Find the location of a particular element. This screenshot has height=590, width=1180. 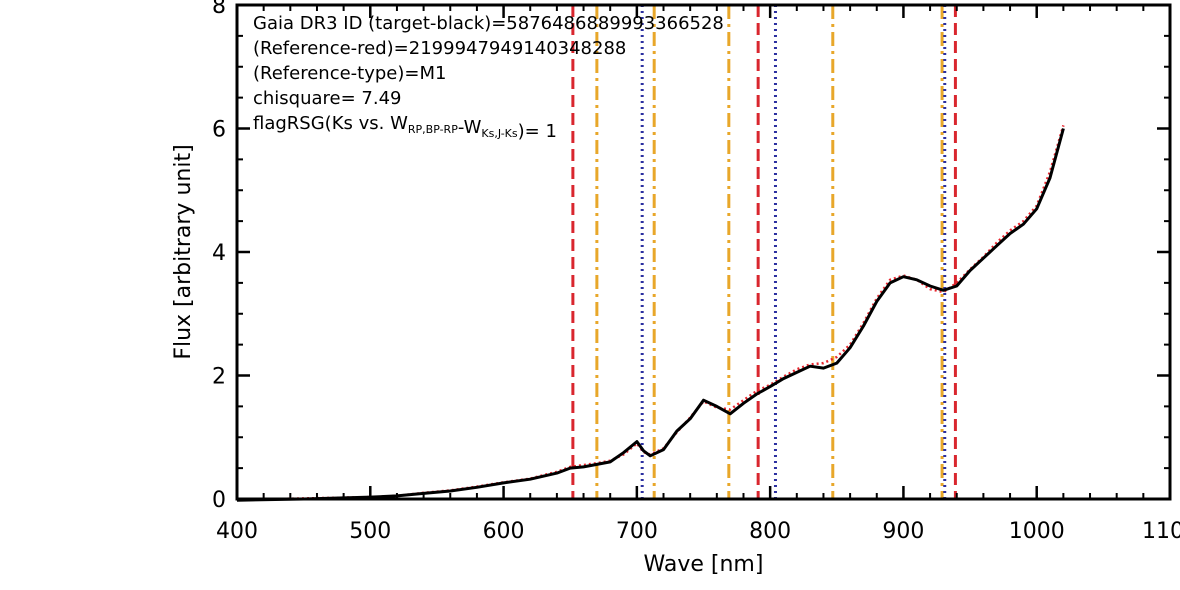

y-tick-label: 2 is located at coordinates (219, 377).